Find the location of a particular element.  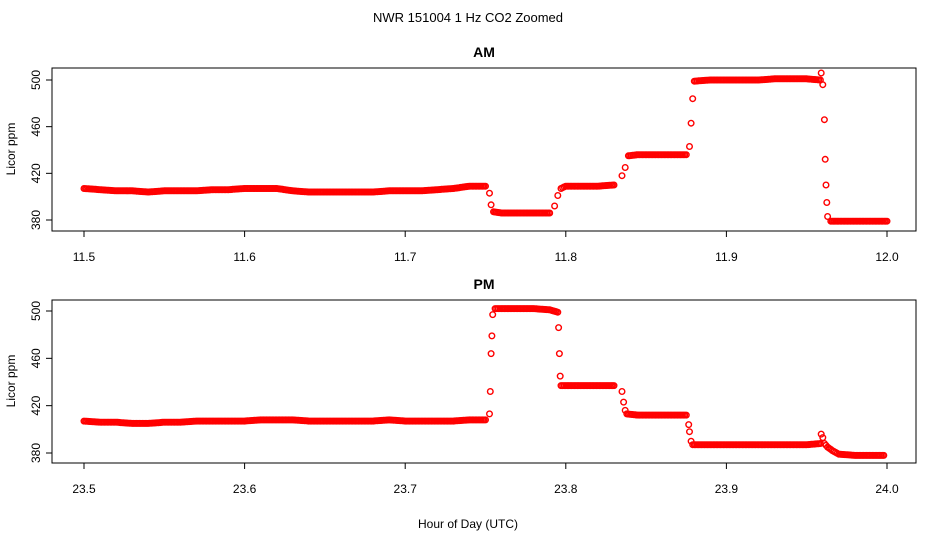

am-x-tick-label: 11.6 is located at coordinates (244, 257).